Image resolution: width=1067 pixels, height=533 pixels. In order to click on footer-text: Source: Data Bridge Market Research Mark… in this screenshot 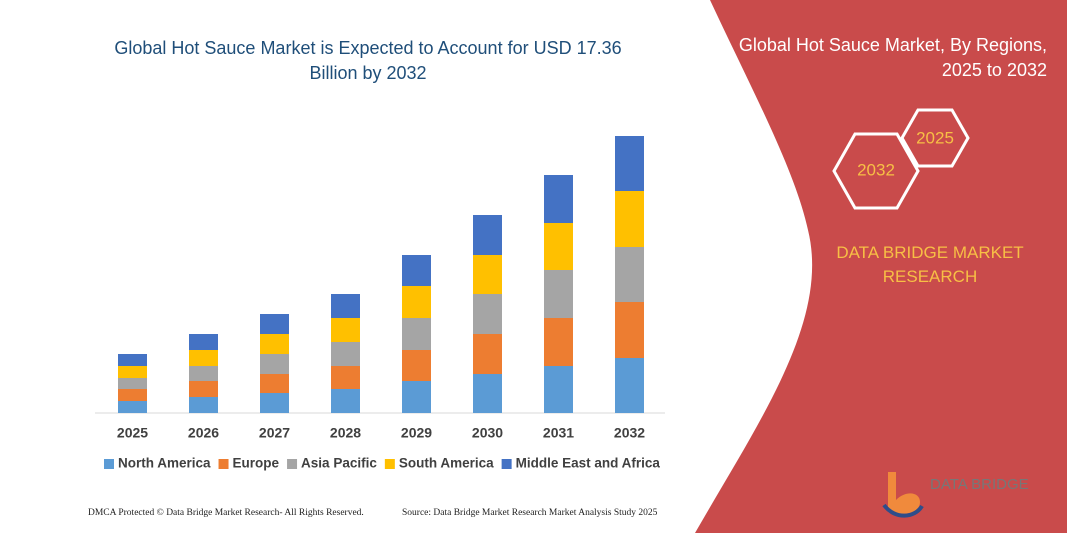, I will do `click(530, 513)`.